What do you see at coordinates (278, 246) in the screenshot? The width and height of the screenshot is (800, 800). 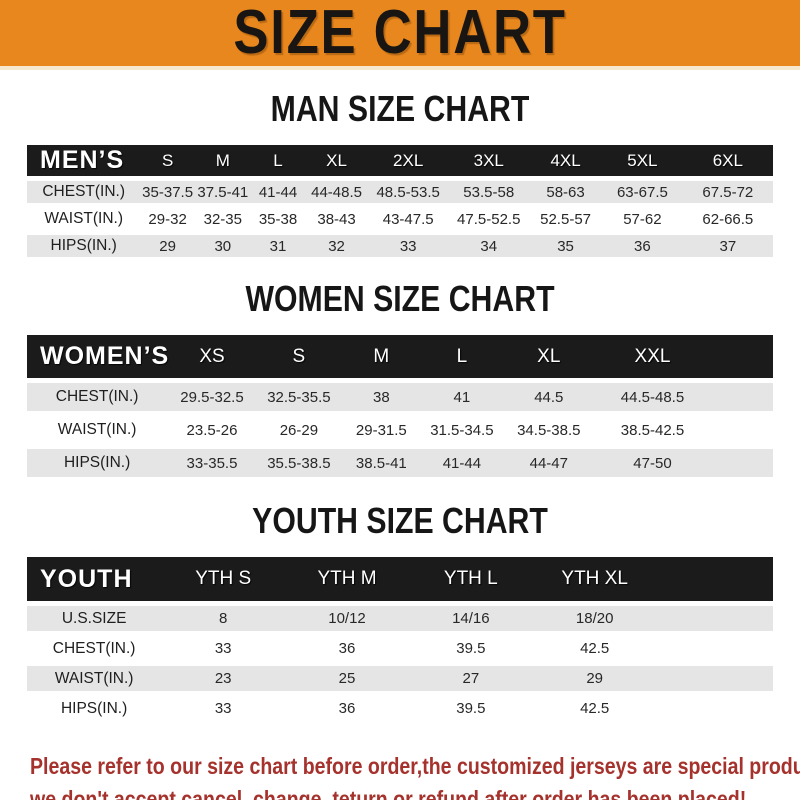 I see `size-value-cell: 31` at bounding box center [278, 246].